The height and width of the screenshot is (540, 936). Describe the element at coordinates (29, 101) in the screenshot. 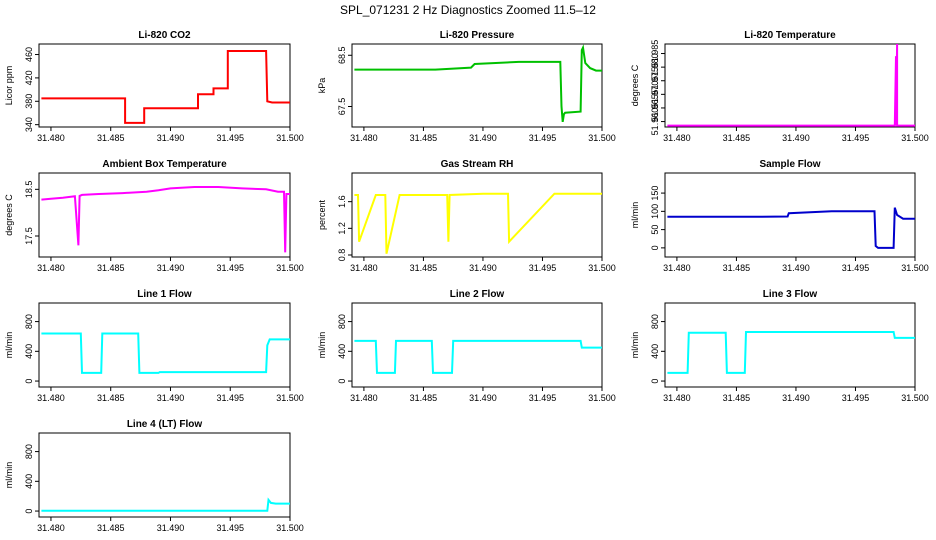

I see `y-tick-label: 380` at that location.